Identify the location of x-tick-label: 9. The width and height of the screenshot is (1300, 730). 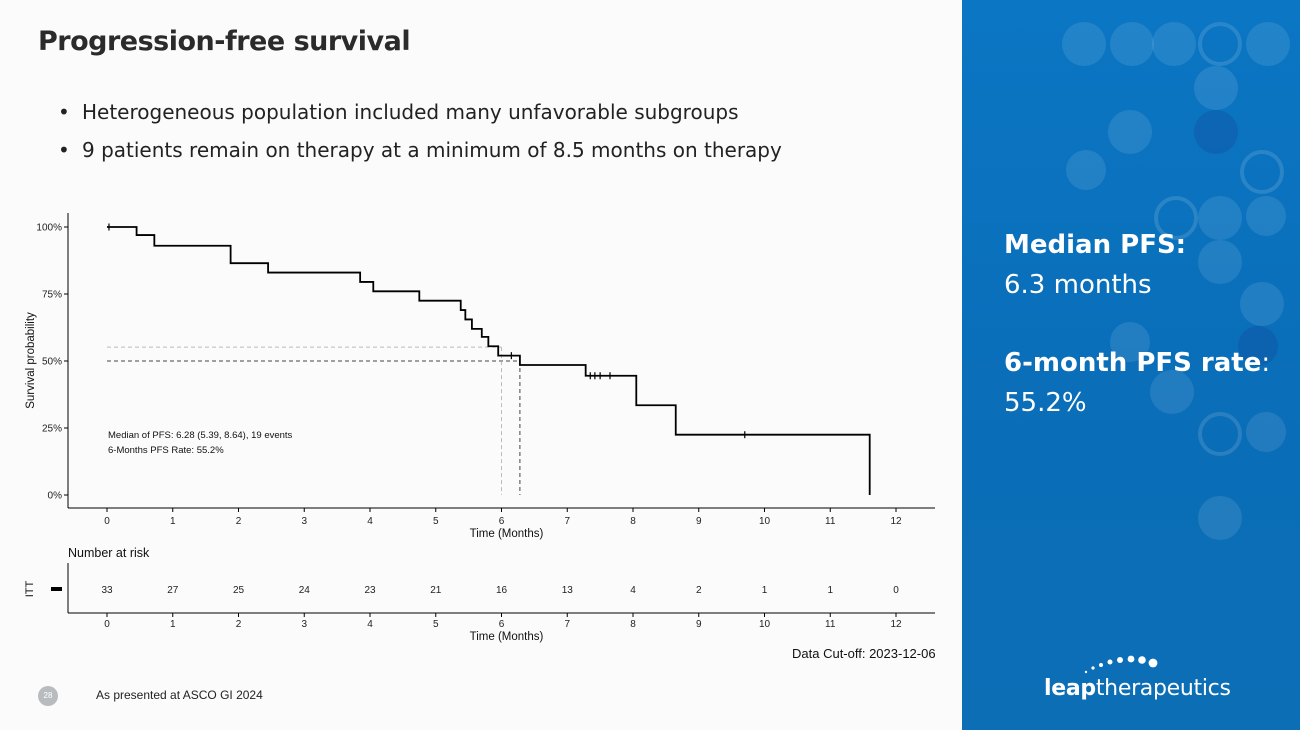
(699, 521).